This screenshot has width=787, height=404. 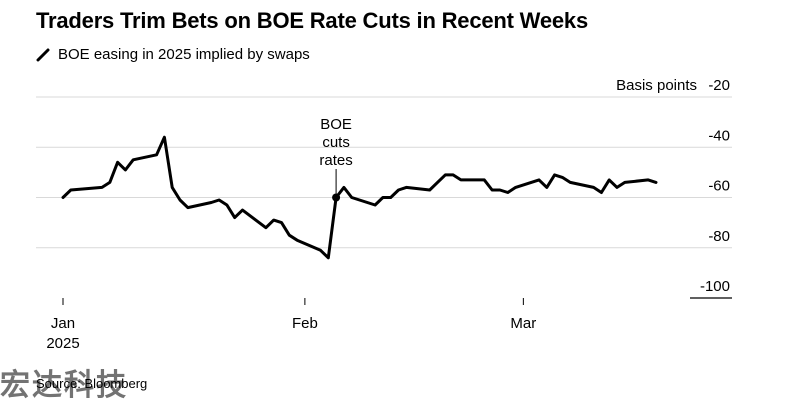 I want to click on source-note: Source: Bloomberg, so click(x=92, y=383).